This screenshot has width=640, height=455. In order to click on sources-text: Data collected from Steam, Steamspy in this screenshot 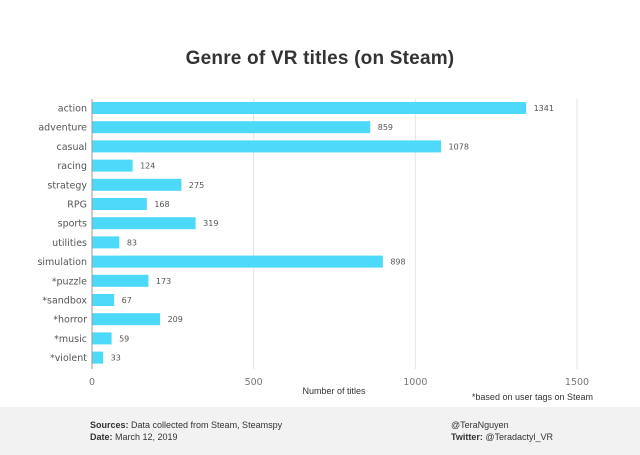, I will do `click(205, 425)`.